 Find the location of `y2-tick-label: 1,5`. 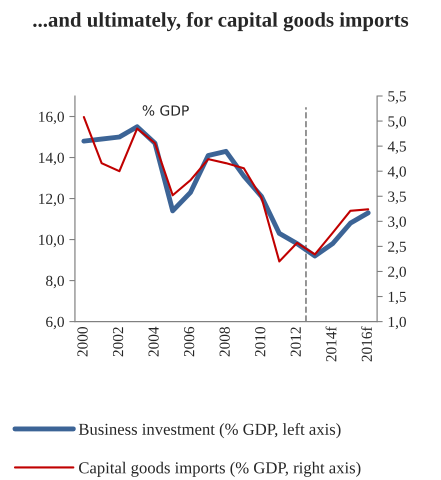

y2-tick-label: 1,5 is located at coordinates (397, 298).